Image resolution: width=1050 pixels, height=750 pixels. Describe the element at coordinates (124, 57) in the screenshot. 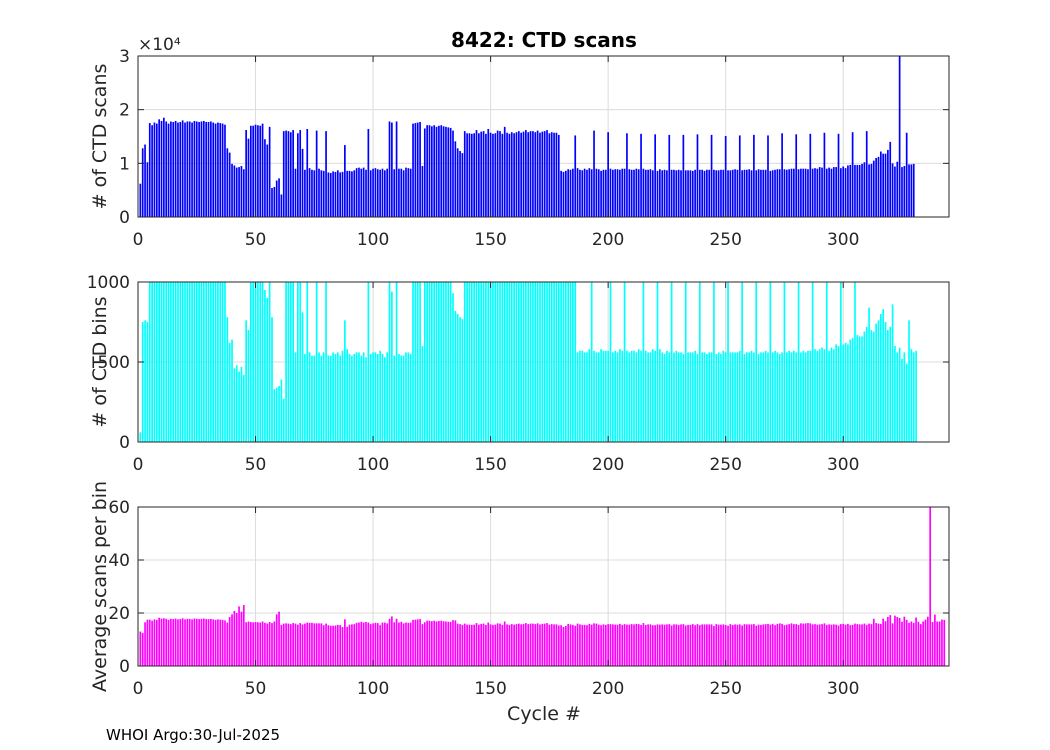

I see `y-tick-label: 3` at that location.